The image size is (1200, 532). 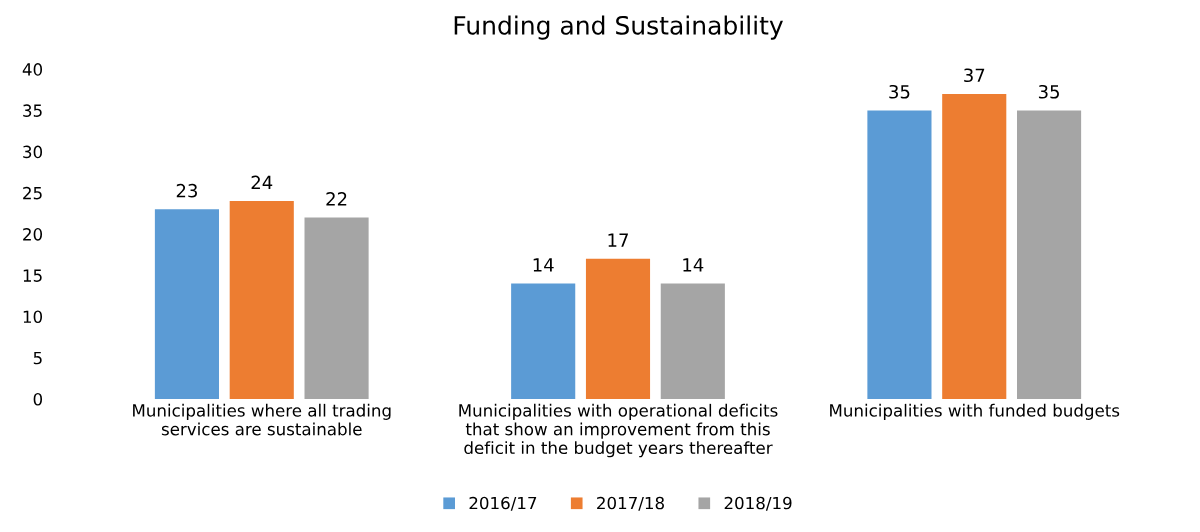 What do you see at coordinates (262, 182) in the screenshot?
I see `data-label: 24` at bounding box center [262, 182].